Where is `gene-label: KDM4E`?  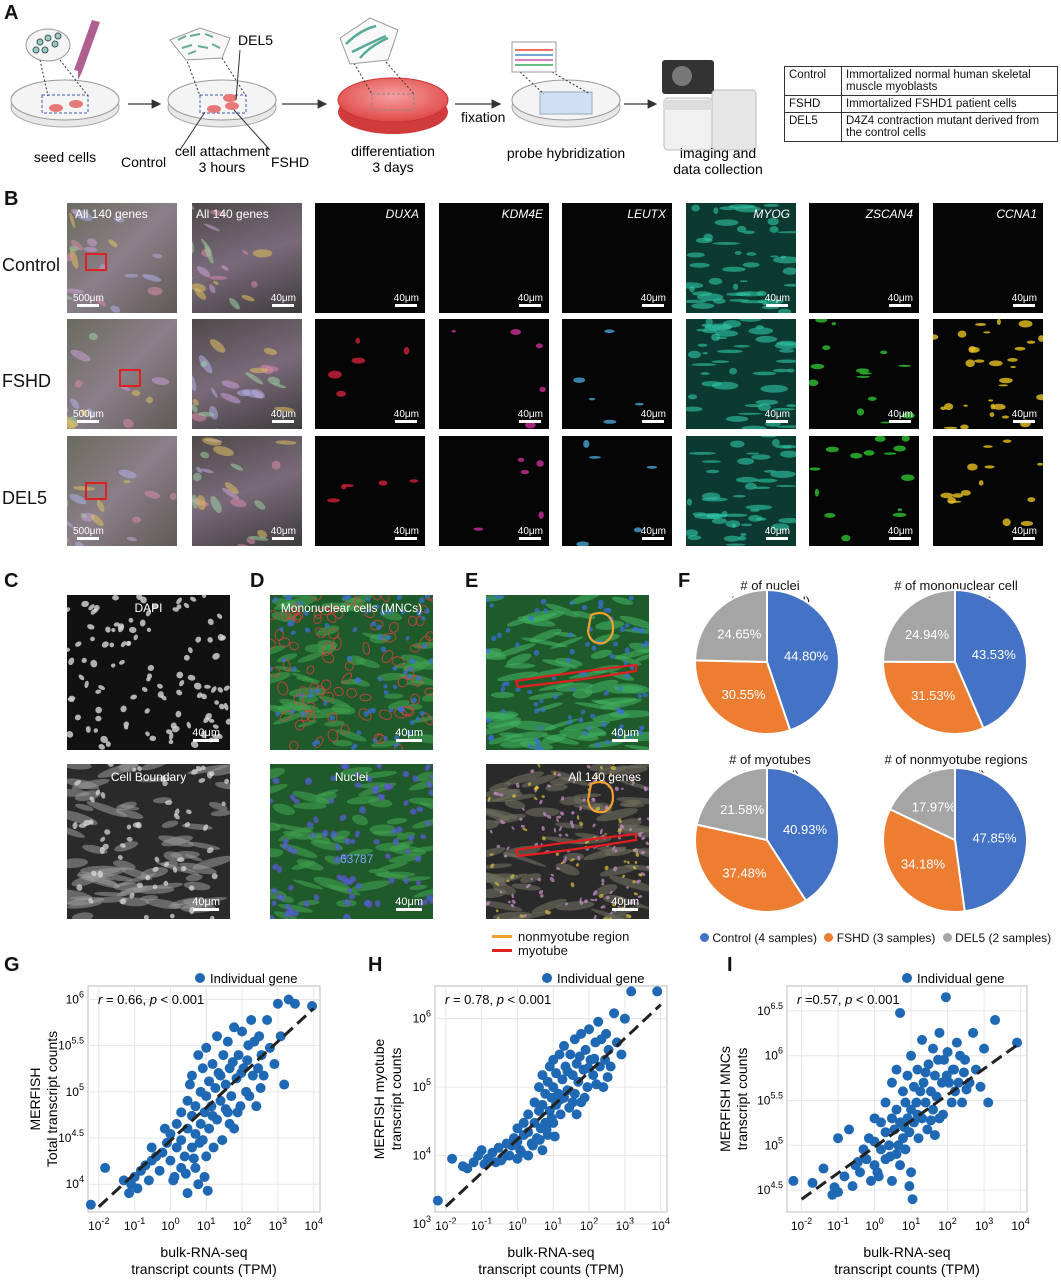 gene-label: KDM4E is located at coordinates (522, 214).